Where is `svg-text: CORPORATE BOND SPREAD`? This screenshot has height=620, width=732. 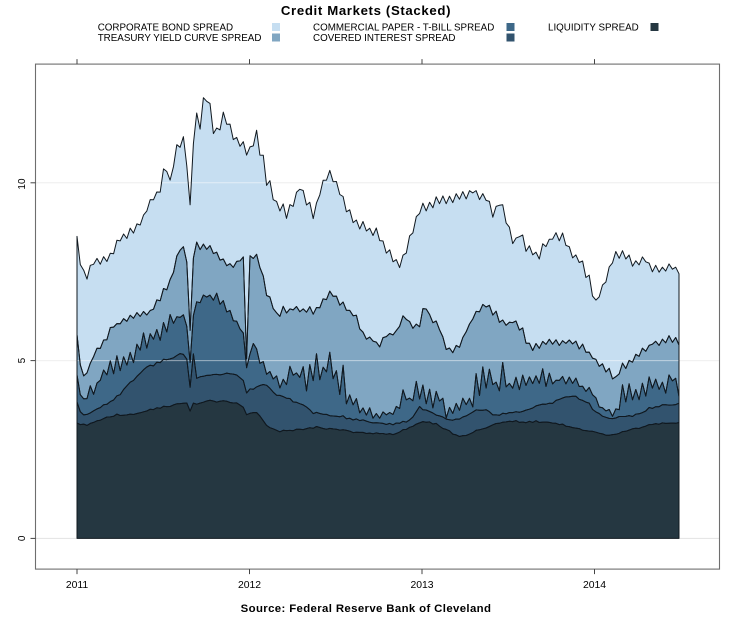 svg-text: CORPORATE BOND SPREAD is located at coordinates (165, 28).